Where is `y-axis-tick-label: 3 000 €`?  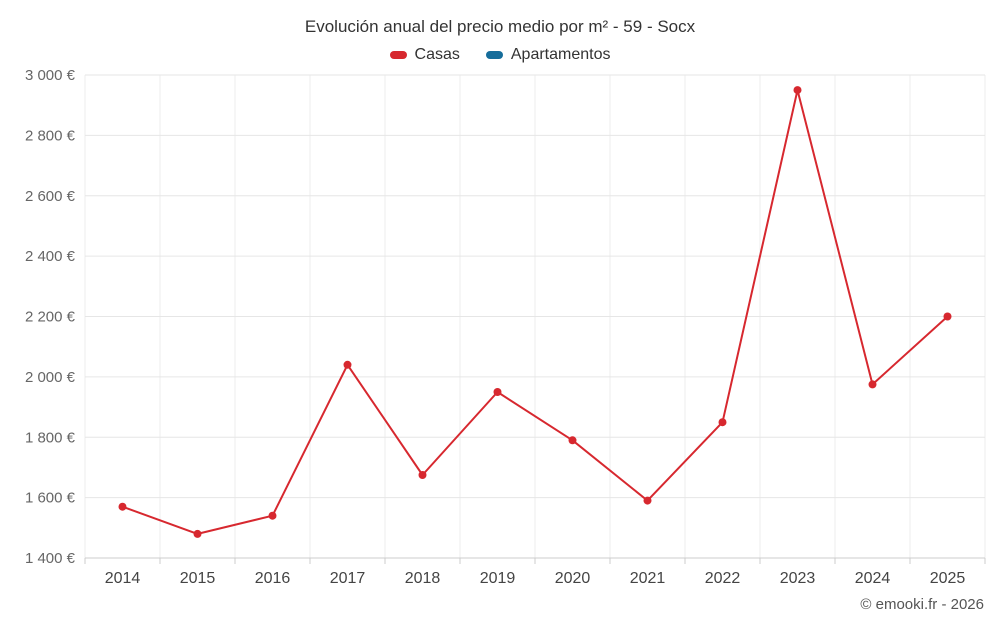
y-axis-tick-label: 3 000 € is located at coordinates (50, 75).